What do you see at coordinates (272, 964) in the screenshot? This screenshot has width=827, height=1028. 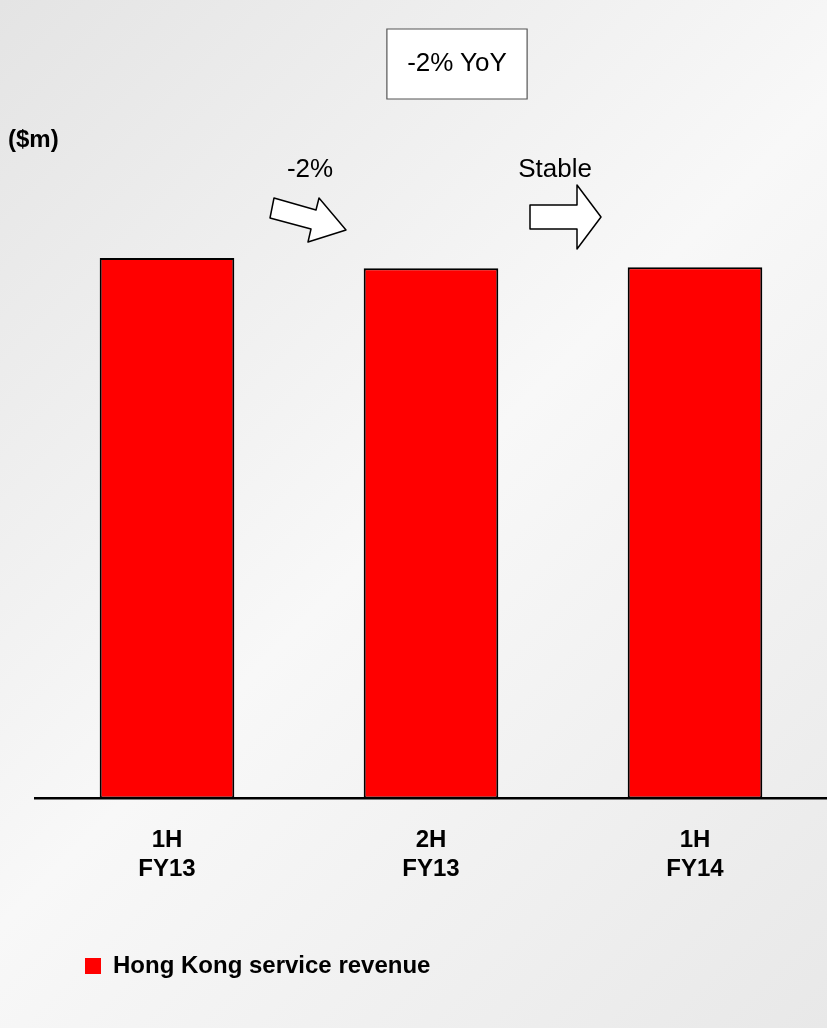 I see `legend-label: Hong Kong service revenue` at bounding box center [272, 964].